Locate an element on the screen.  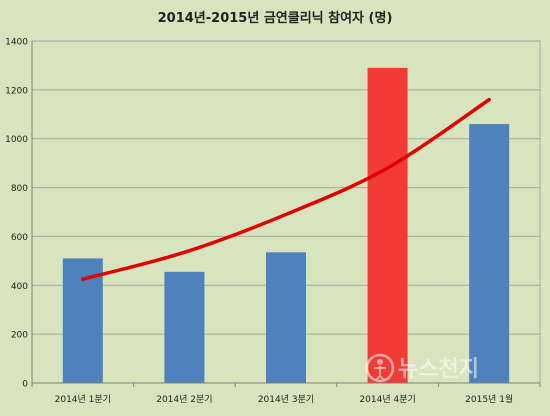
y-tick-label: 1200 is located at coordinates (16, 91).